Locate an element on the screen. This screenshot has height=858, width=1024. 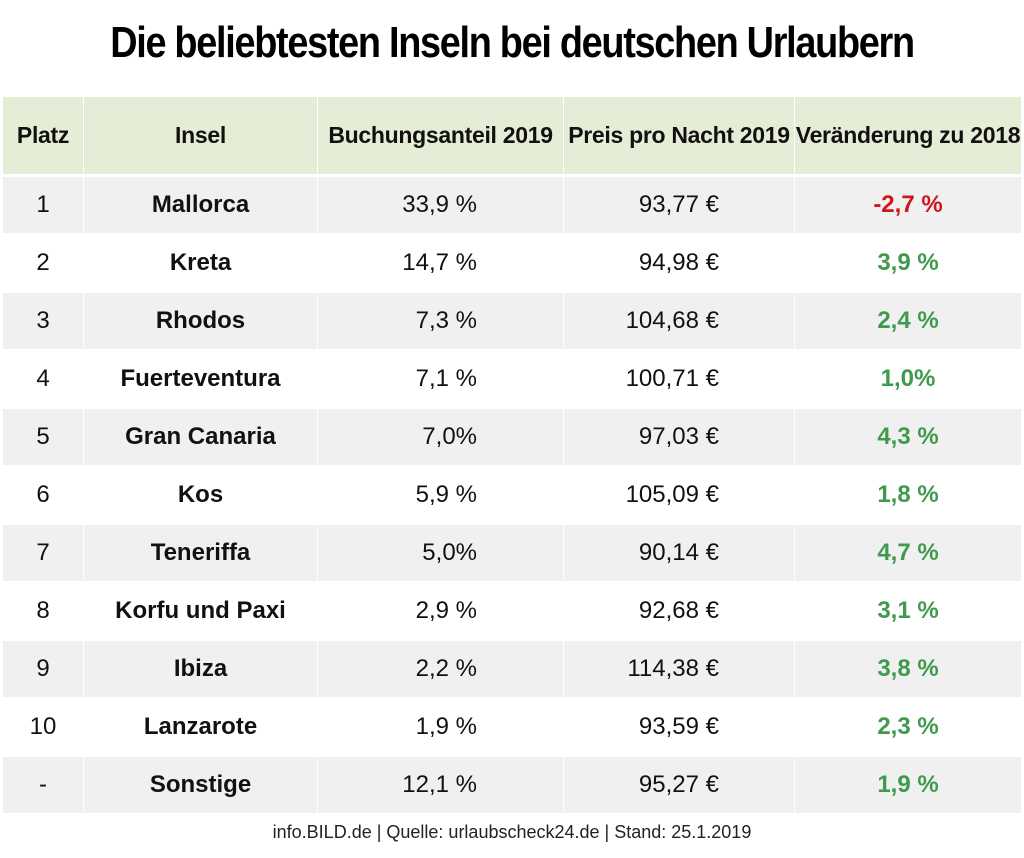
booking-share-cell: 2,9 % is located at coordinates (440, 611).